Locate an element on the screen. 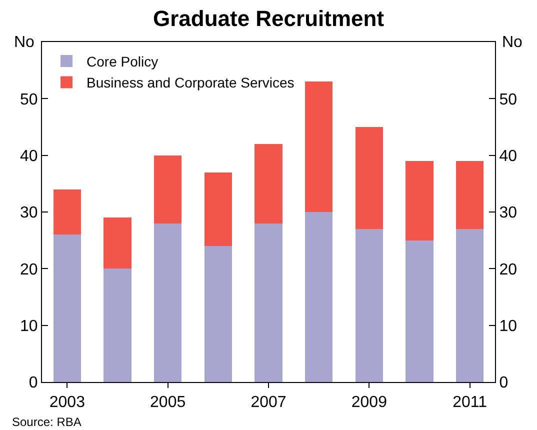 The image size is (537, 430). y-tick-label: 30 is located at coordinates (29, 213).